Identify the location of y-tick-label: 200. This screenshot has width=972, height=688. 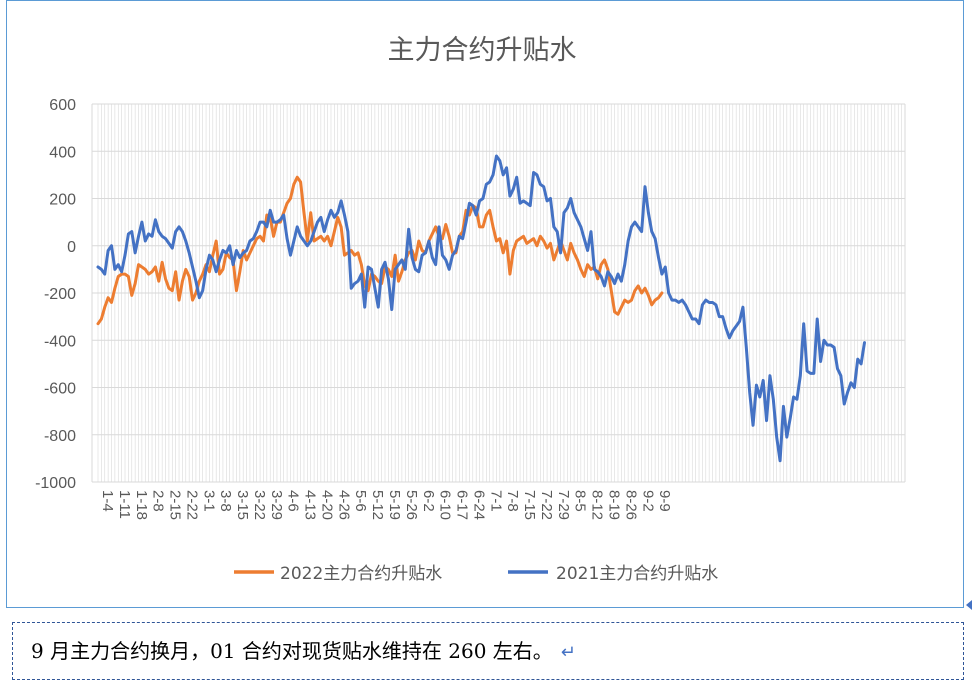
(62, 200).